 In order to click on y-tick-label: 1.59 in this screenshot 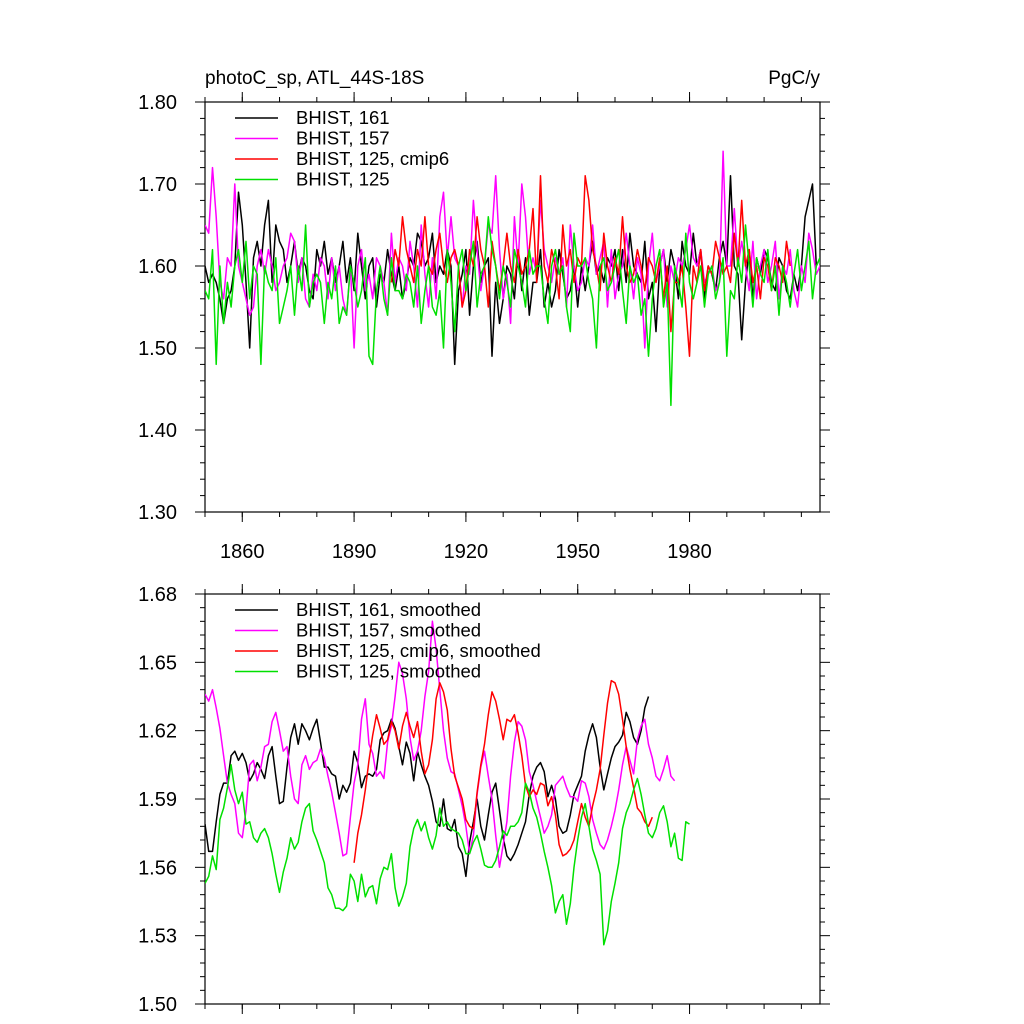, I will do `click(157, 800)`.